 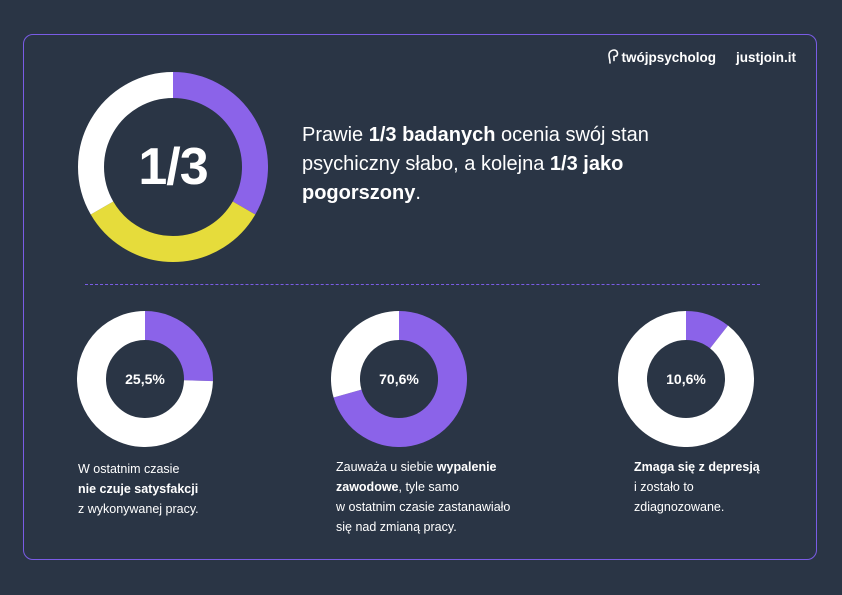 I want to click on donut-depression, so click(x=686, y=379).